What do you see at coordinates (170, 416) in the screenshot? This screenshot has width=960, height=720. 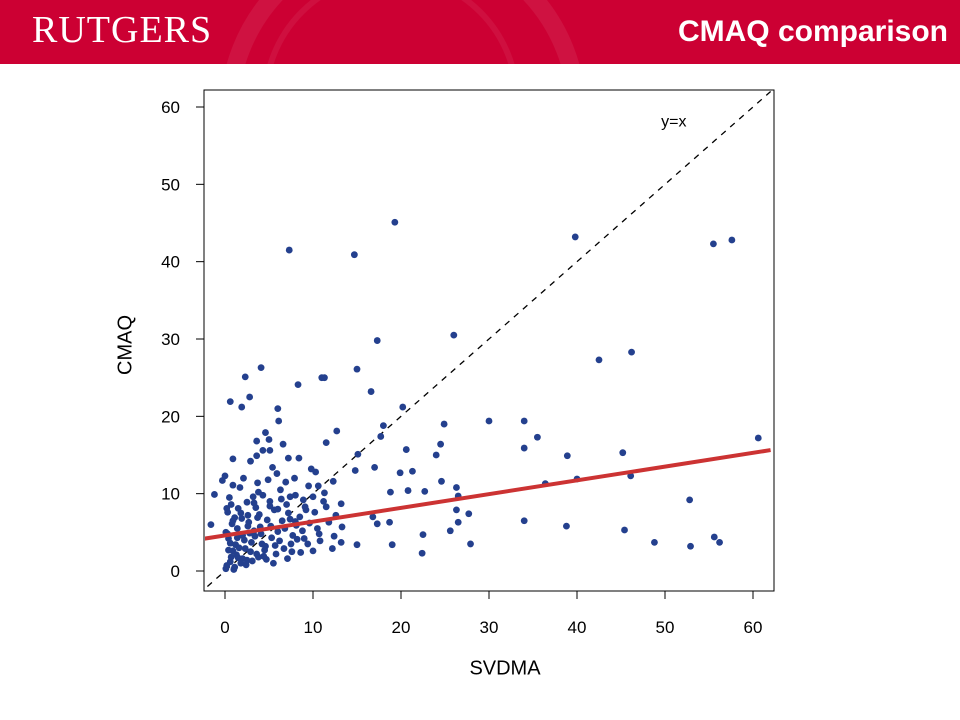 I see `y-tick-label: 20` at bounding box center [170, 416].